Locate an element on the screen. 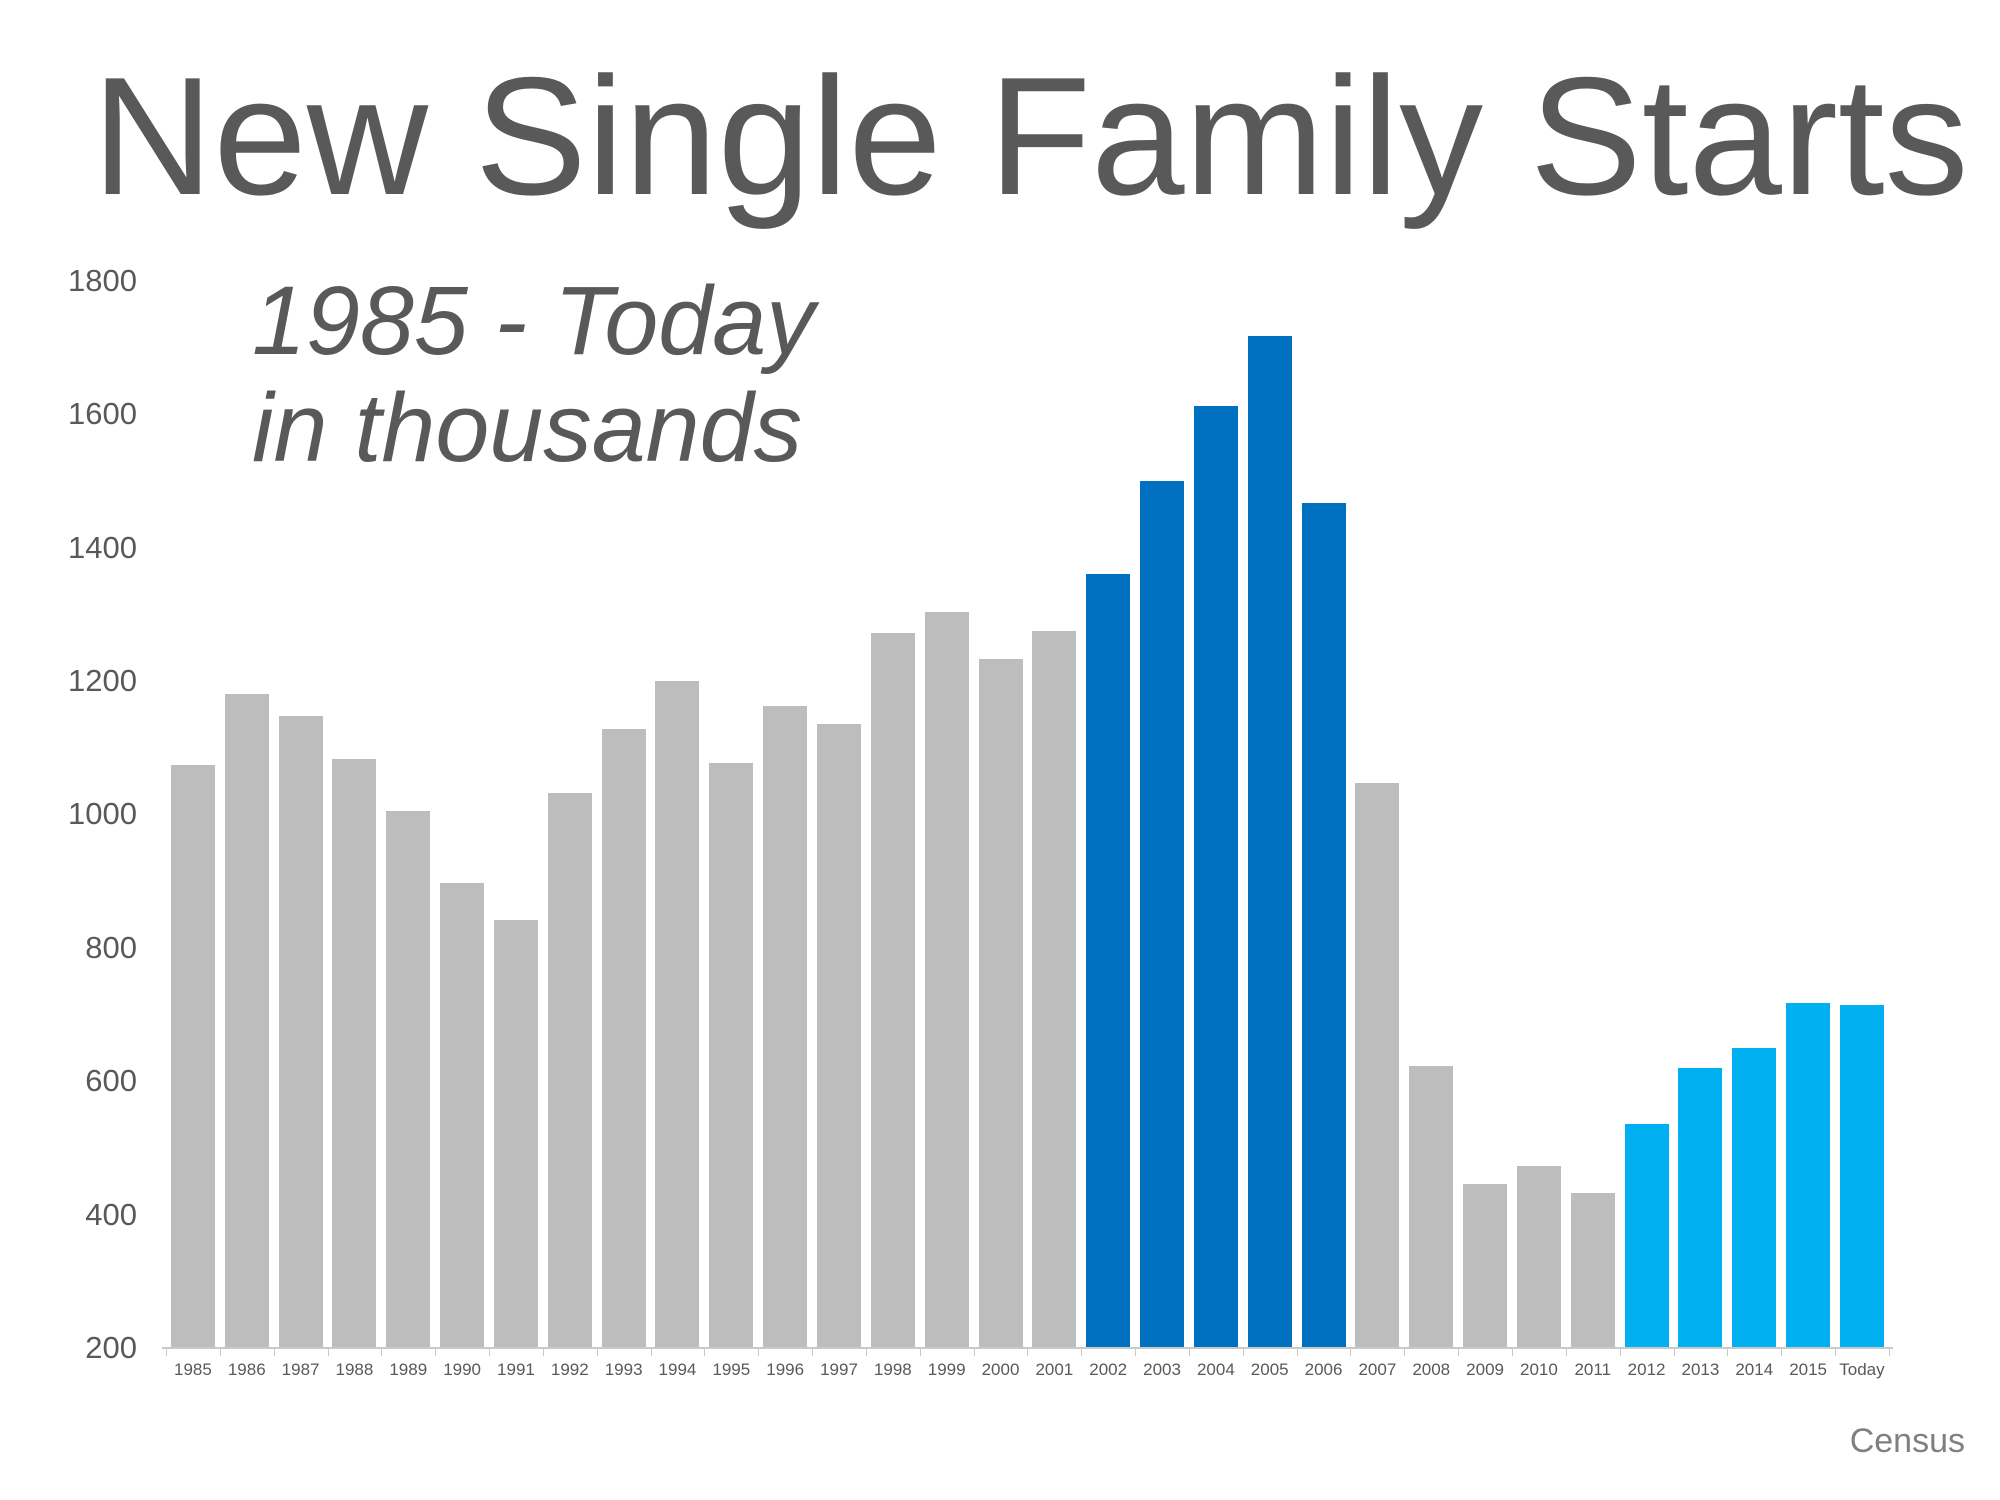  x-axis-label-2002: 2002 is located at coordinates (1108, 1369).